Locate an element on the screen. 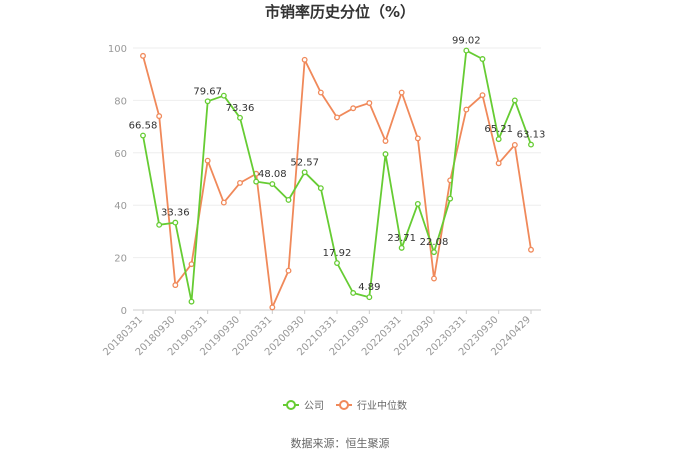  data-label: 52.57 is located at coordinates (304, 162).